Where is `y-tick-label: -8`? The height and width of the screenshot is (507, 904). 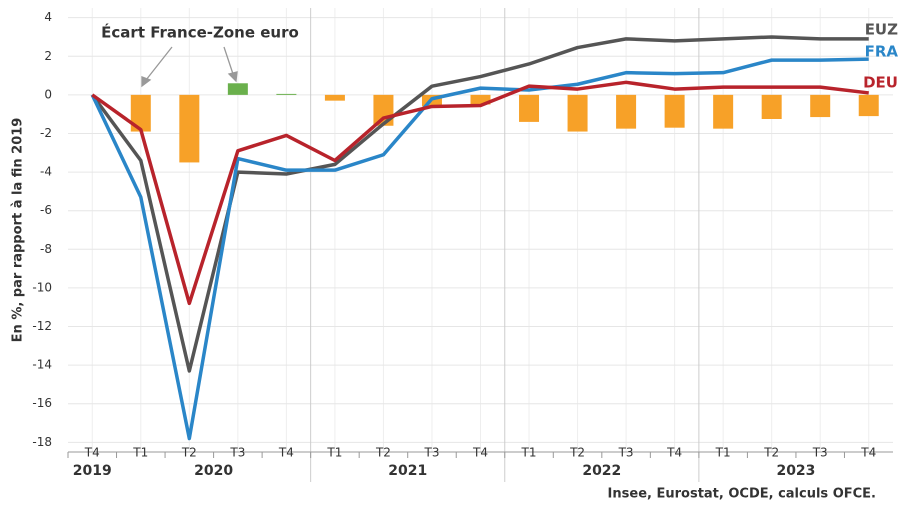 y-tick-label: -8 is located at coordinates (46, 249).